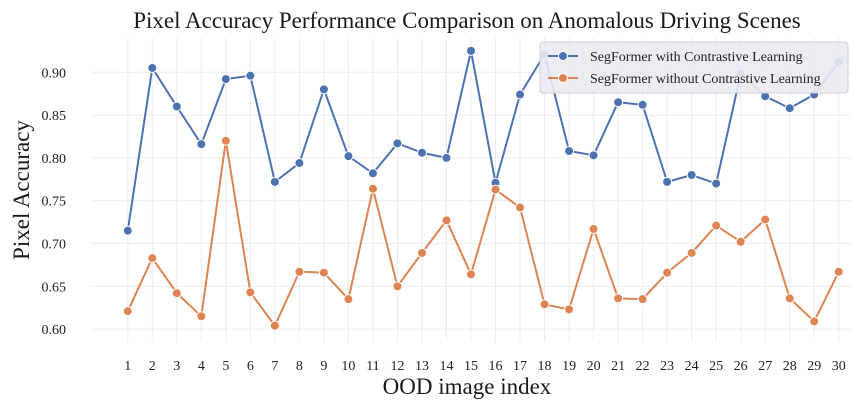 This screenshot has width=864, height=411. I want to click on x-tick-label: 20, so click(594, 366).